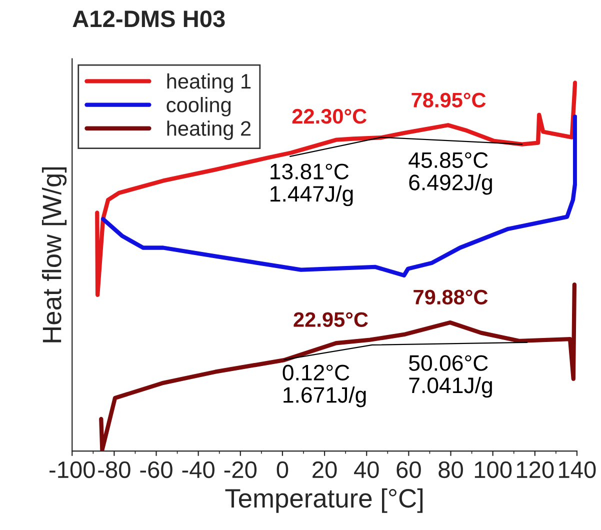  Describe the element at coordinates (240, 469) in the screenshot. I see `x-tick-label: -20` at that location.